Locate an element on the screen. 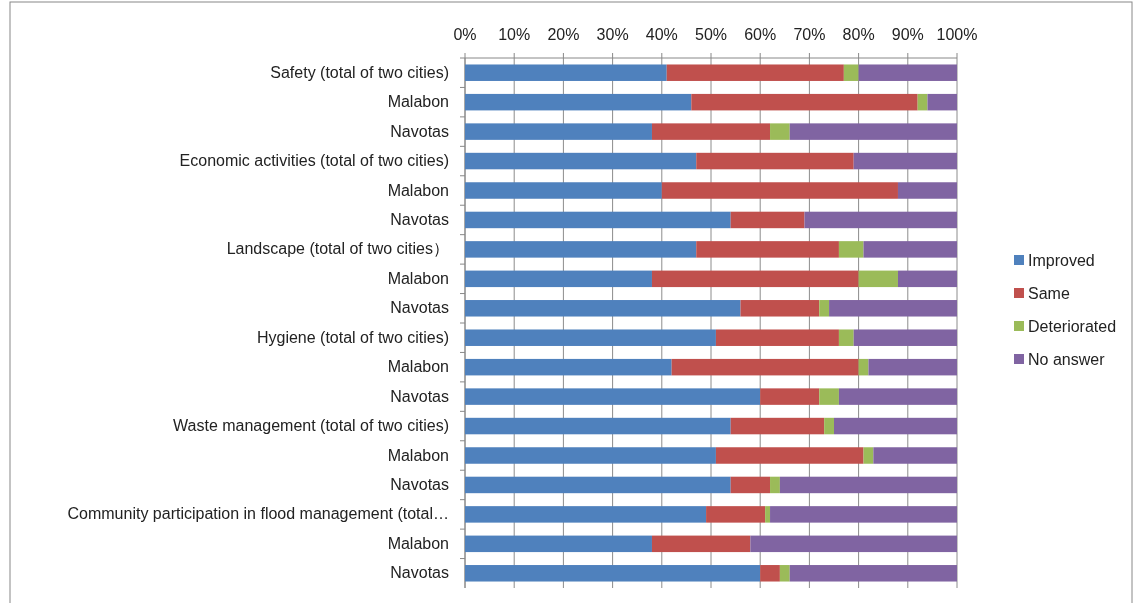  x-tick-label: 70% is located at coordinates (809, 34).